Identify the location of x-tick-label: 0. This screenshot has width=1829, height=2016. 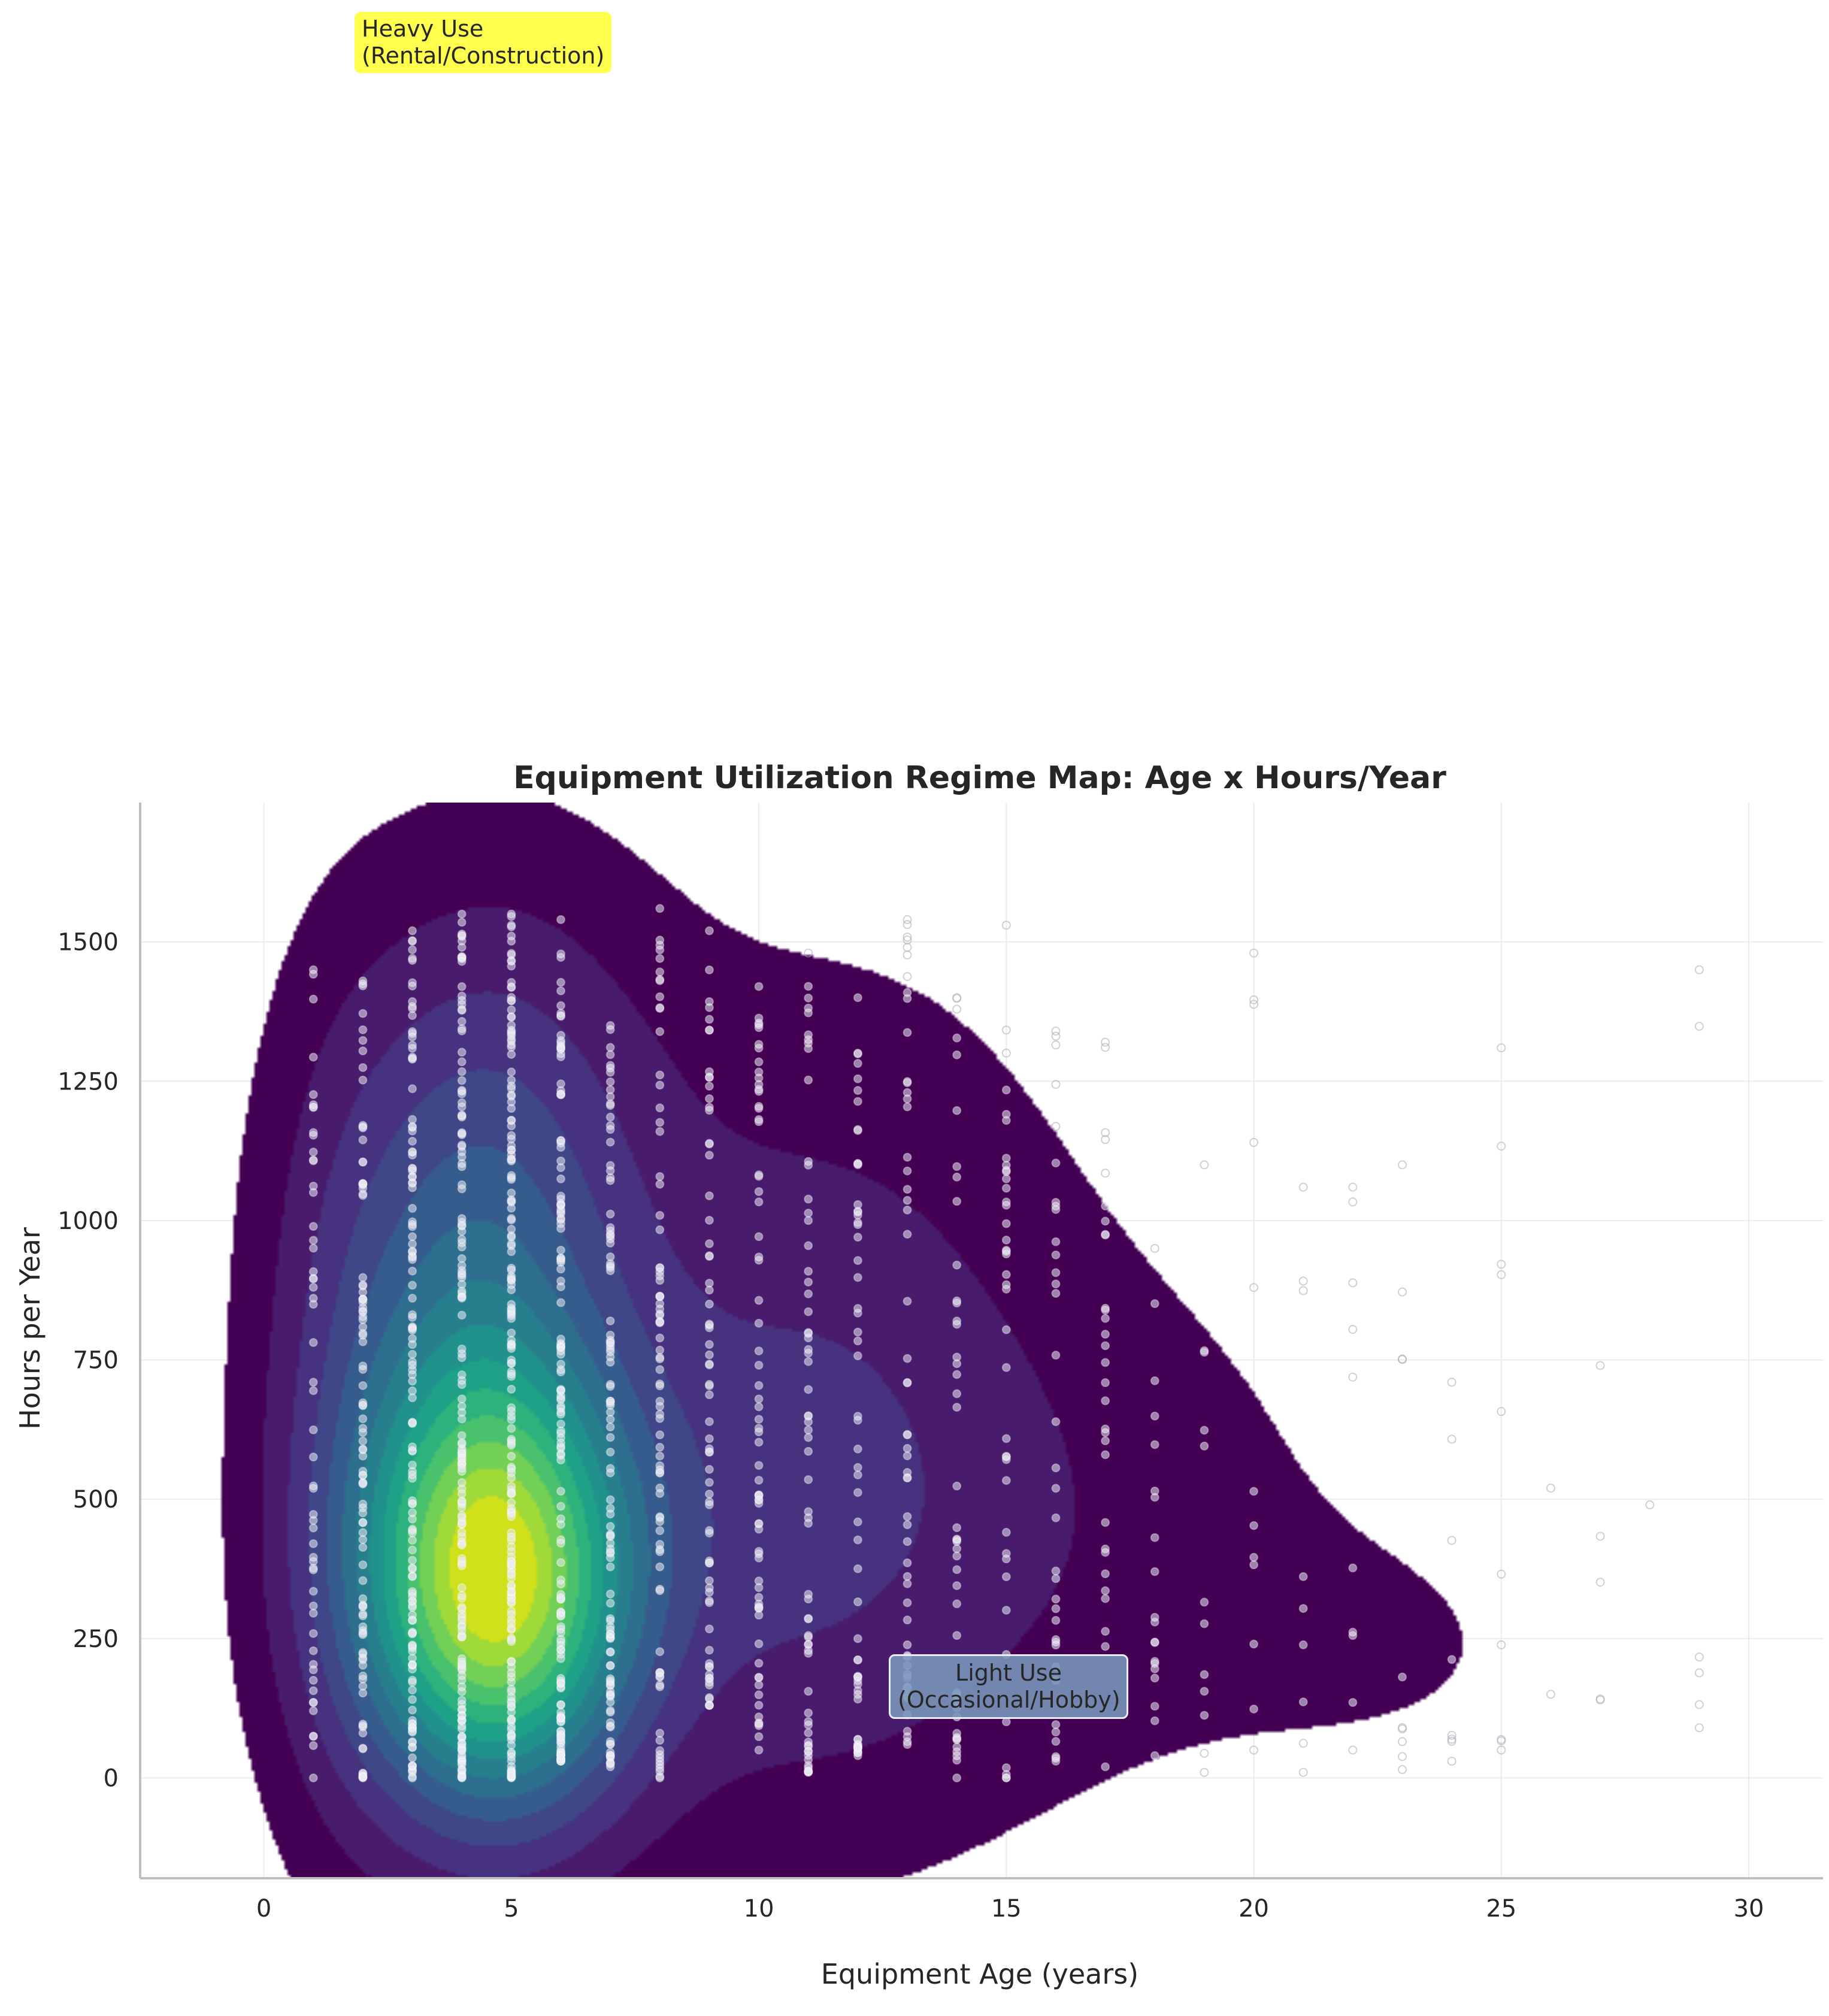
(263, 1909).